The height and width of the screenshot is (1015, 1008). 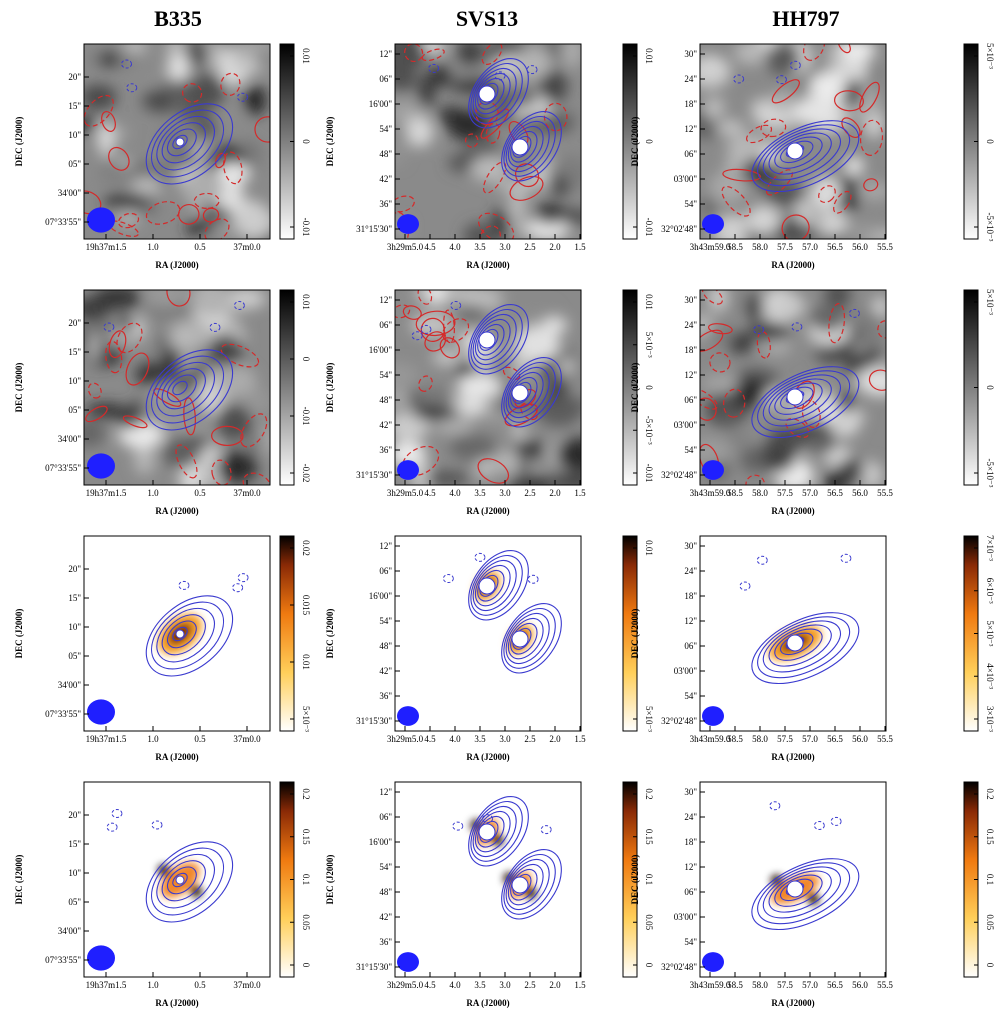 What do you see at coordinates (679, 721) in the screenshot?
I see `dec-tick-label: 32°02'48"` at bounding box center [679, 721].